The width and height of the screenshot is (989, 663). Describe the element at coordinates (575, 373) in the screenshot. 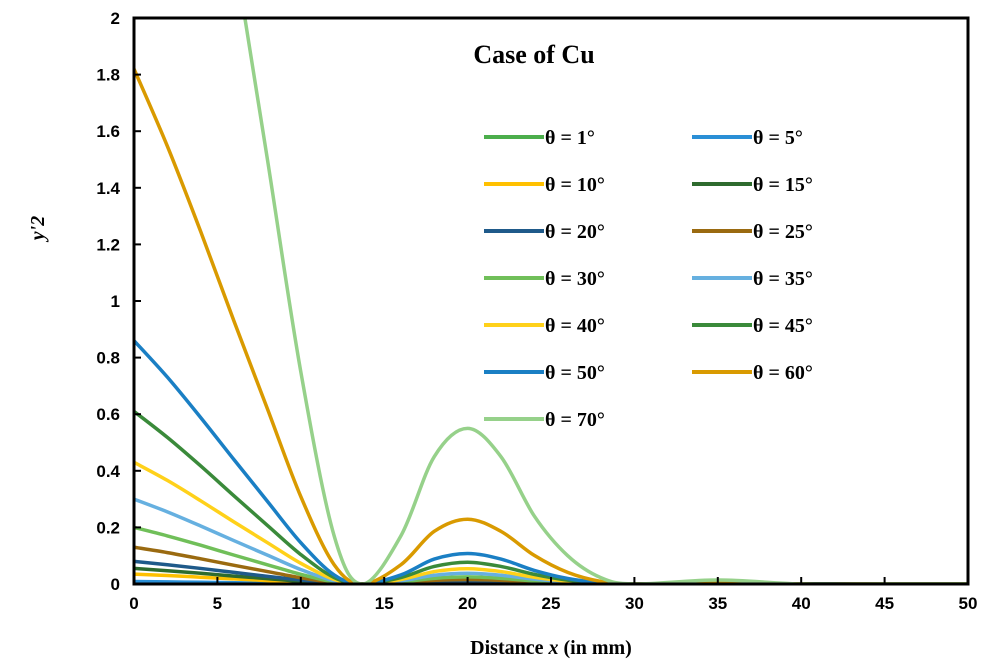

I see `legend-label: θ = 50°` at that location.